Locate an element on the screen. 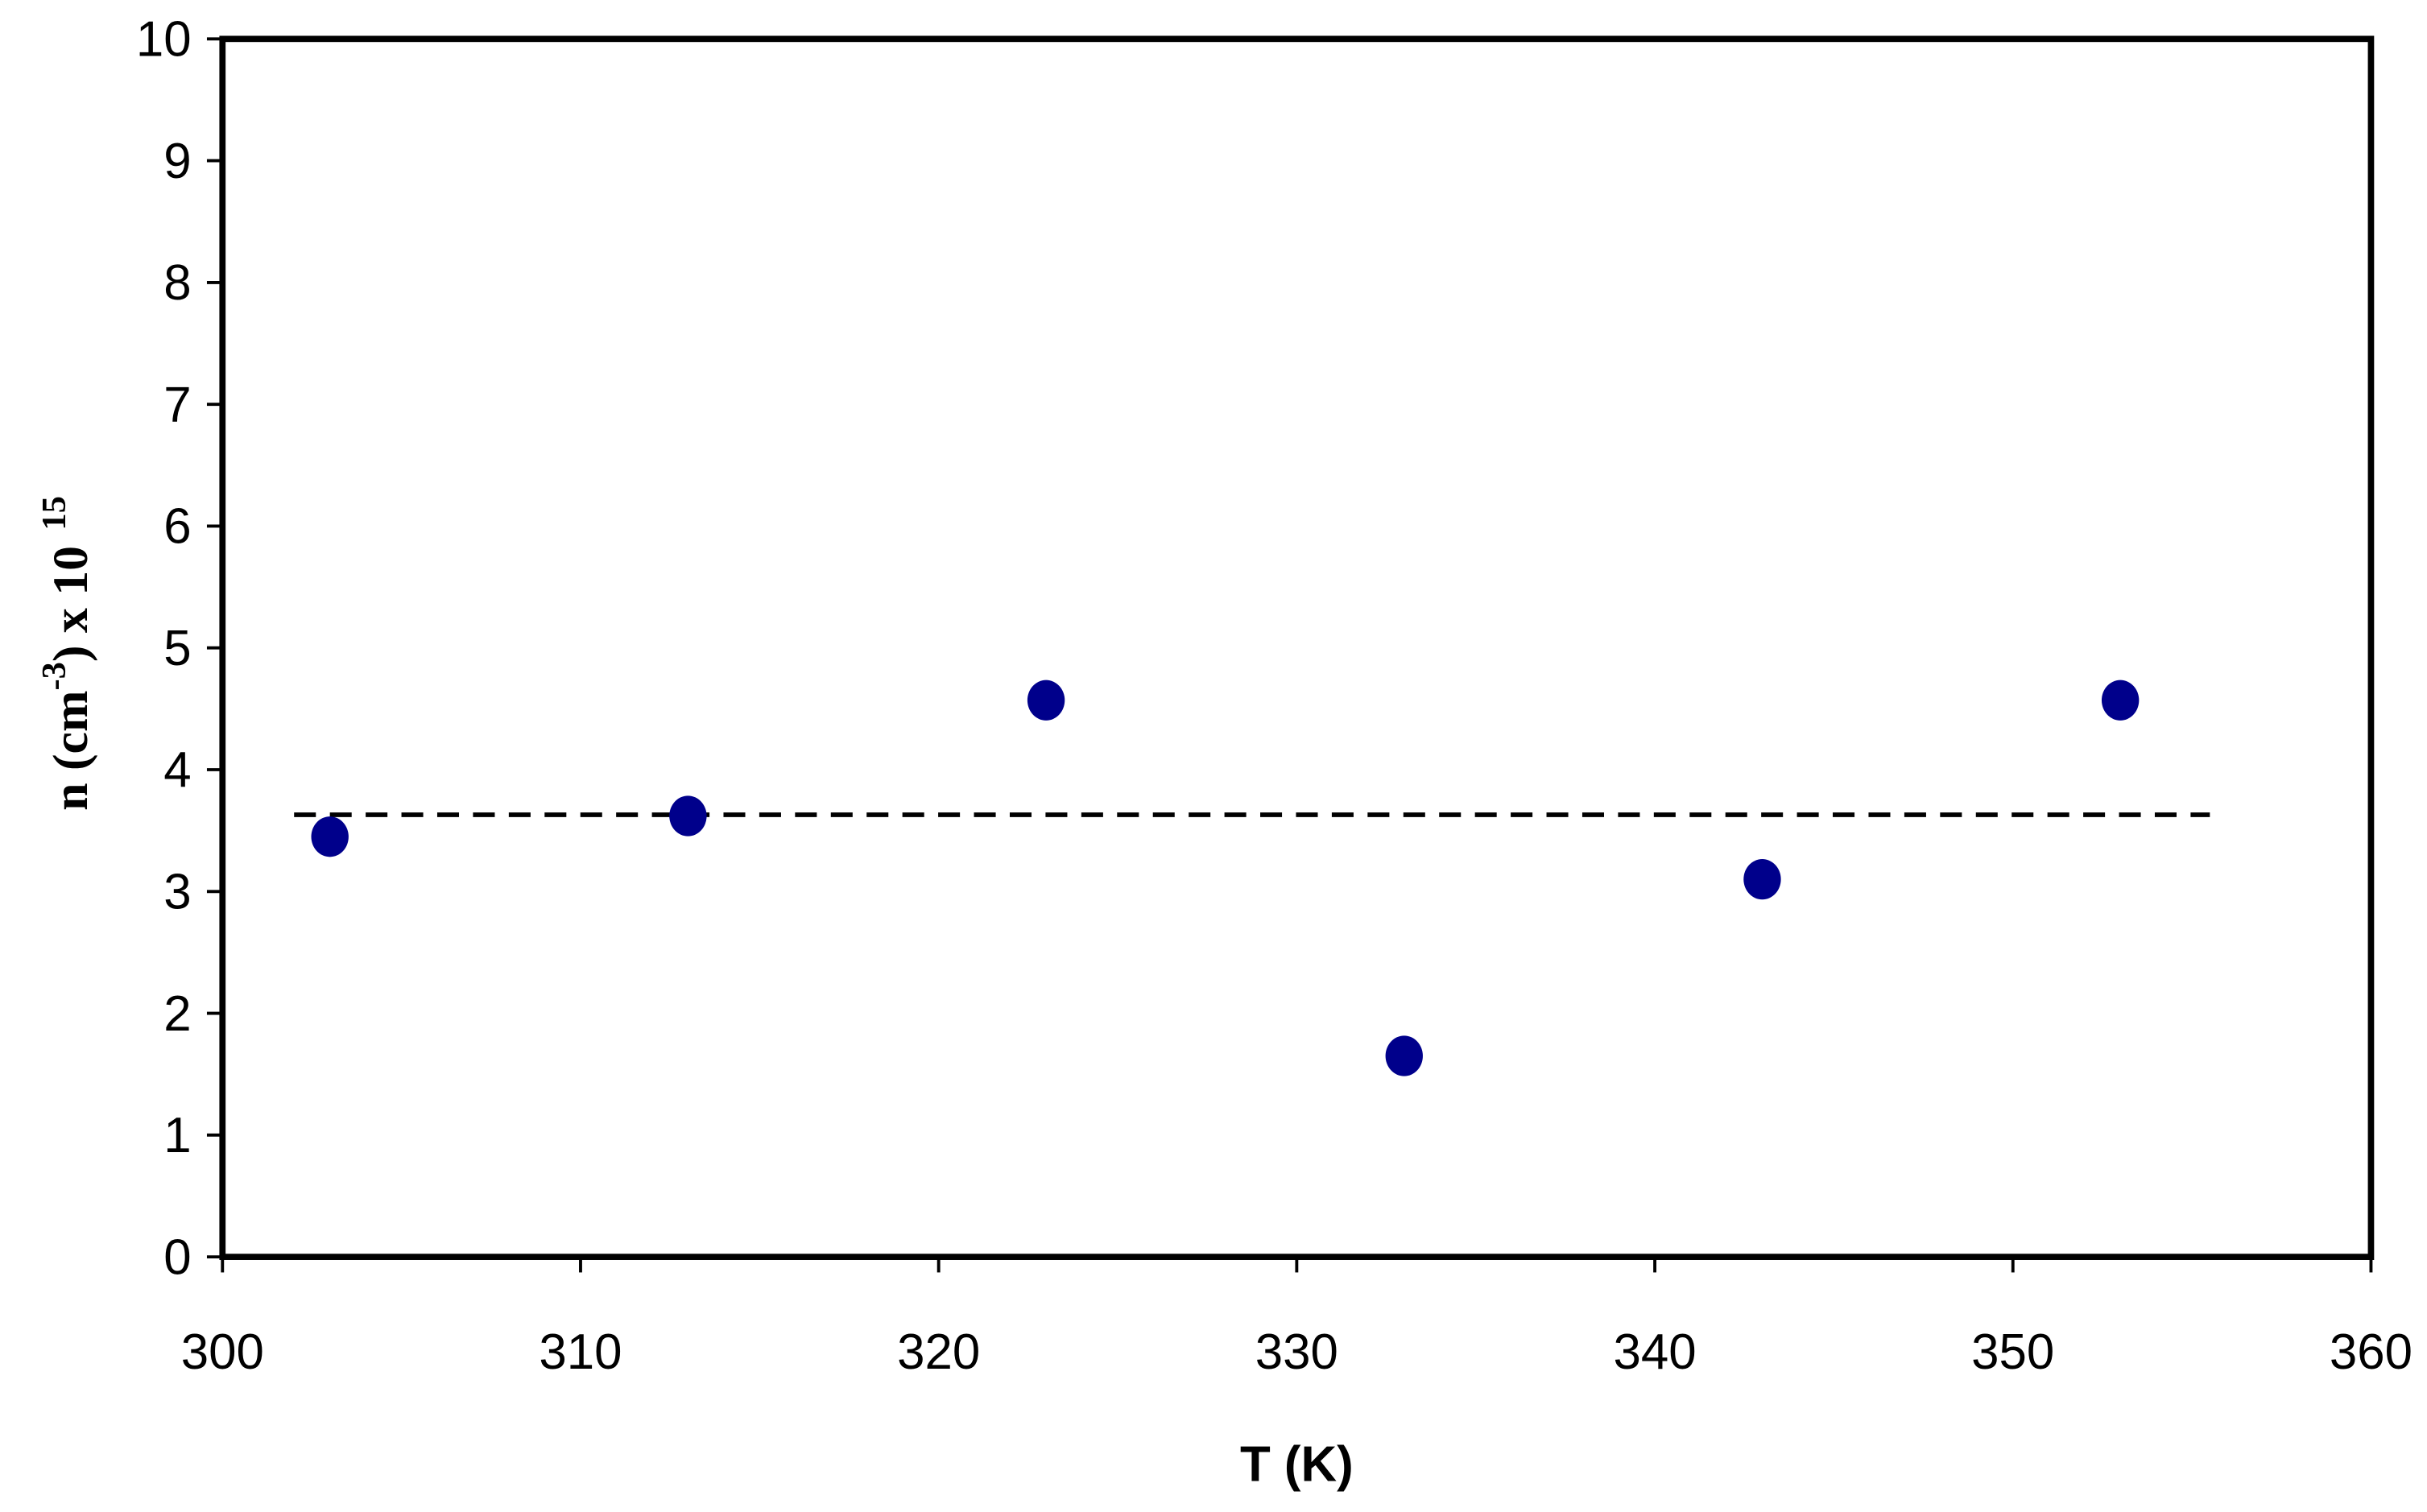 The height and width of the screenshot is (1512, 2427). y-tick-label: 5 is located at coordinates (177, 648).